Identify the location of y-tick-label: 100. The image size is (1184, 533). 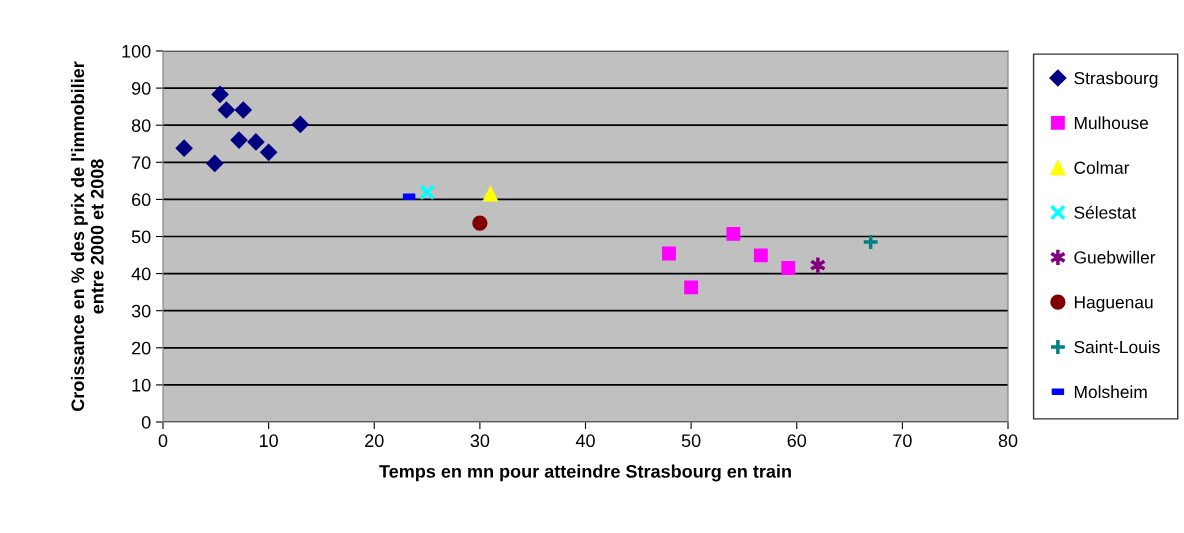
(136, 51).